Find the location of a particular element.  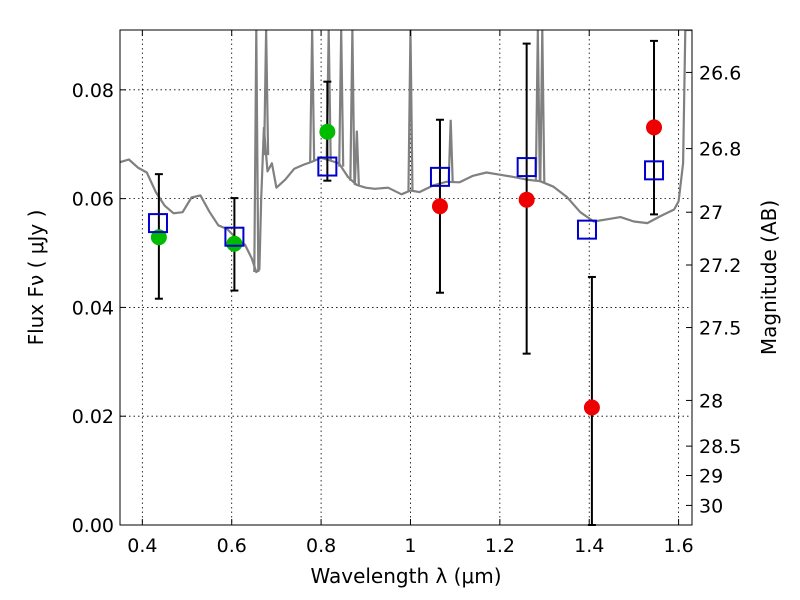

magnitude-tick-label: 28 is located at coordinates (711, 401).